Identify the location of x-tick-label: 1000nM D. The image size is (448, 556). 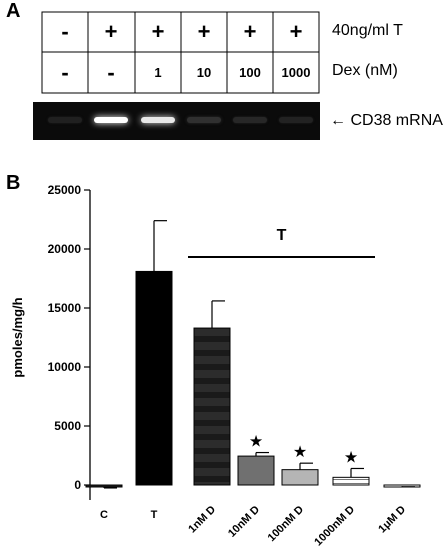
(334, 526).